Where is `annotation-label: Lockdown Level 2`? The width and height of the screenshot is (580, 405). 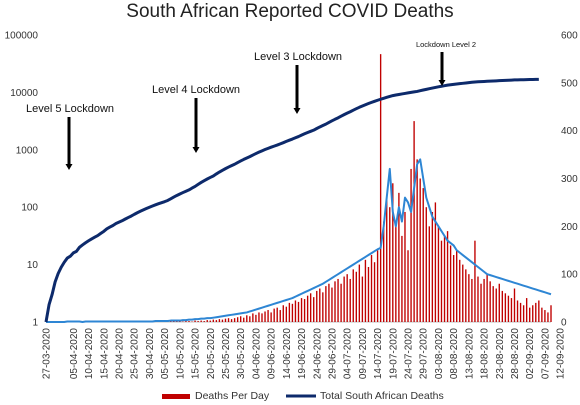
annotation-label: Lockdown Level 2 is located at coordinates (446, 44).